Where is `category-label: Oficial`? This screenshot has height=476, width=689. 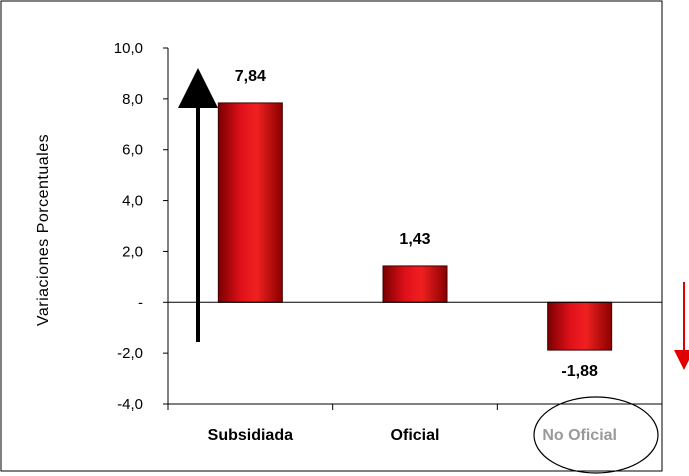 category-label: Oficial is located at coordinates (415, 435).